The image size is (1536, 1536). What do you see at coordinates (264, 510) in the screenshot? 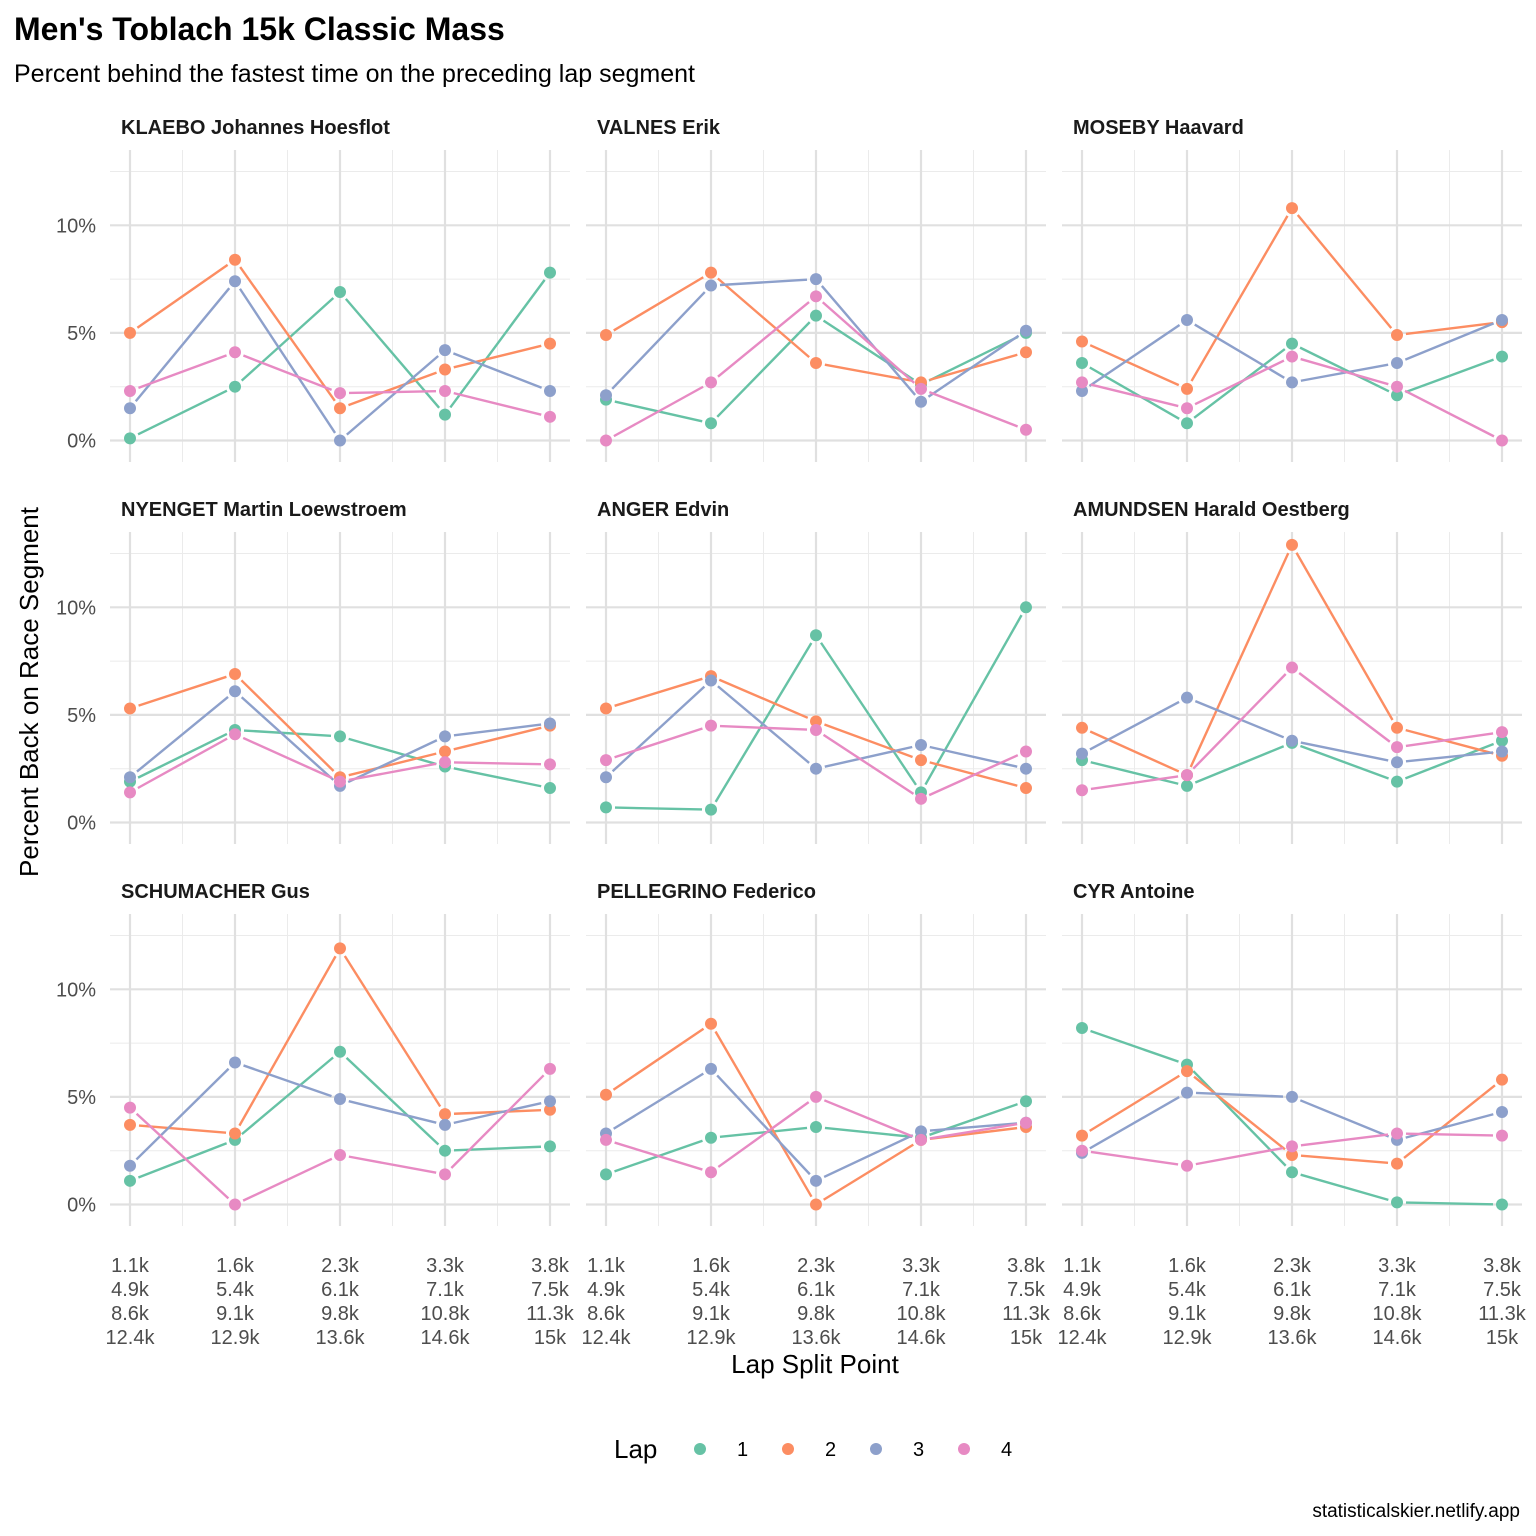
I see `facet-title: NYENGET Martin Loewstroem` at bounding box center [264, 510].